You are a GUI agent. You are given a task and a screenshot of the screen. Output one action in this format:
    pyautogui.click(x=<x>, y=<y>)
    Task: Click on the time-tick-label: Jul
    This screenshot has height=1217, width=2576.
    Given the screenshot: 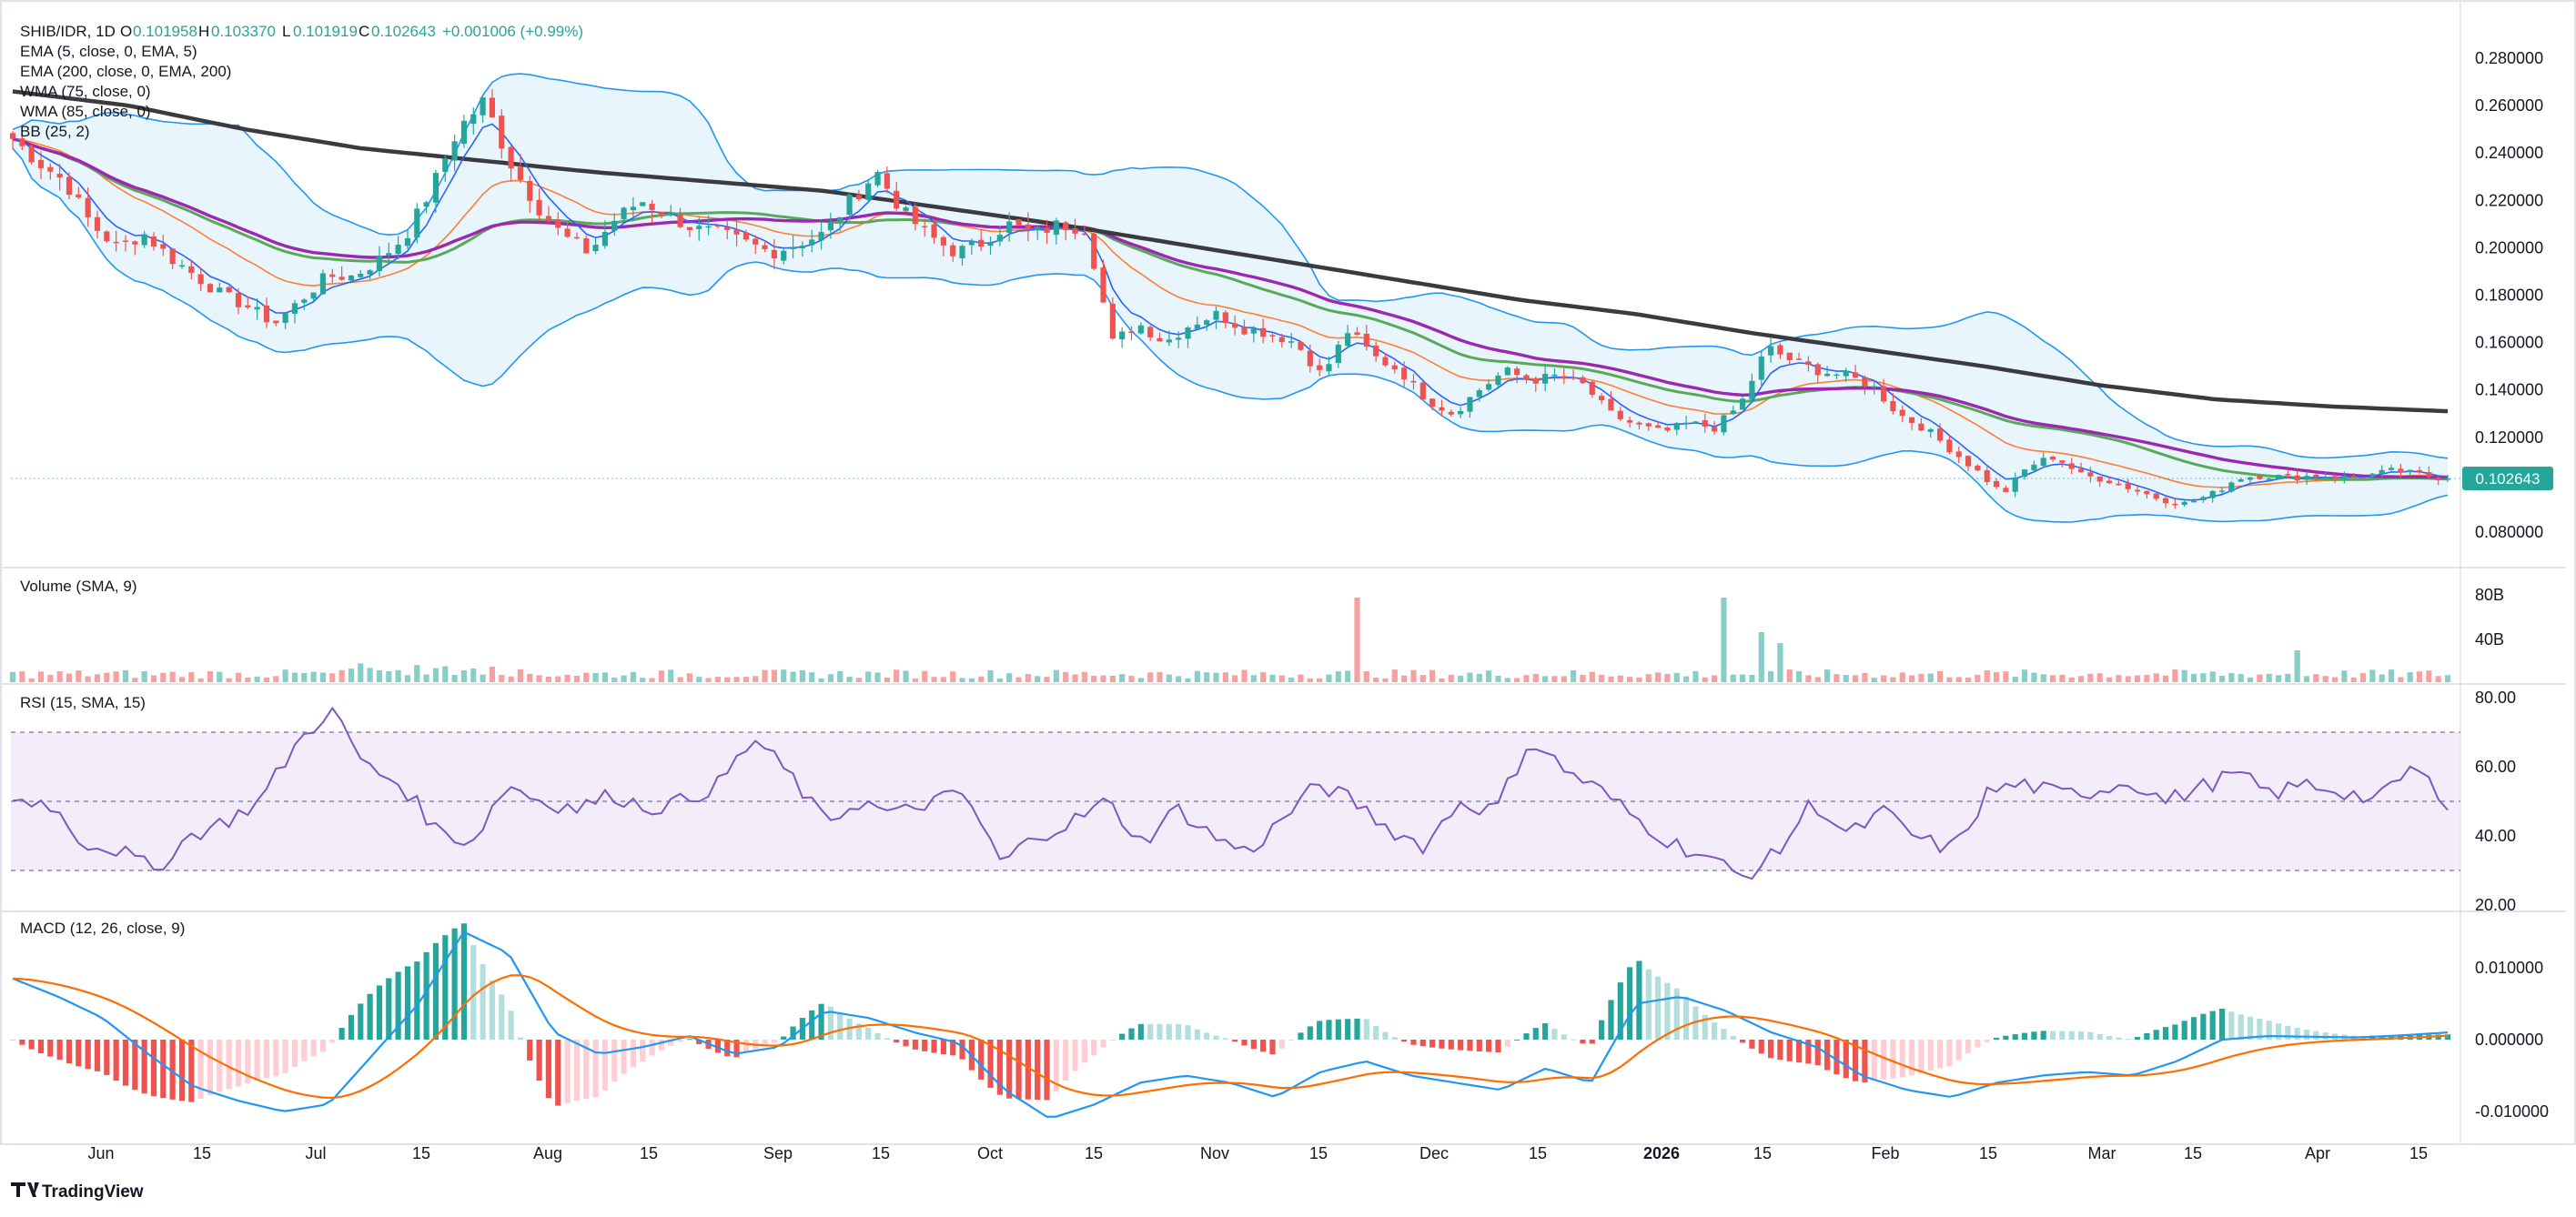 What is the action you would take?
    pyautogui.click(x=315, y=1153)
    